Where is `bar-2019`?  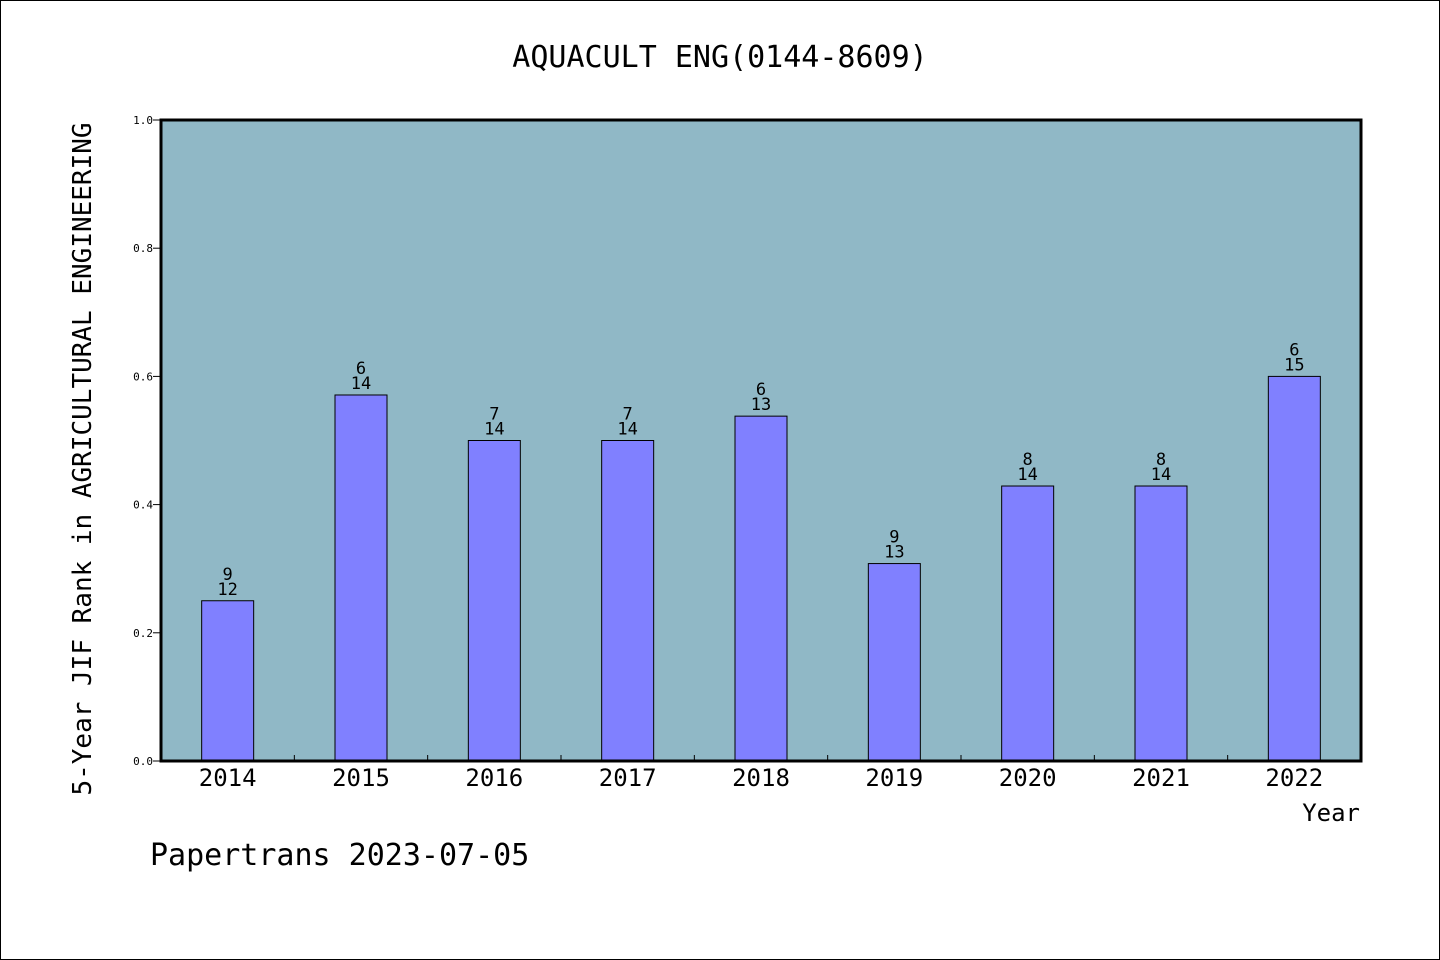
bar-2019 is located at coordinates (894, 662).